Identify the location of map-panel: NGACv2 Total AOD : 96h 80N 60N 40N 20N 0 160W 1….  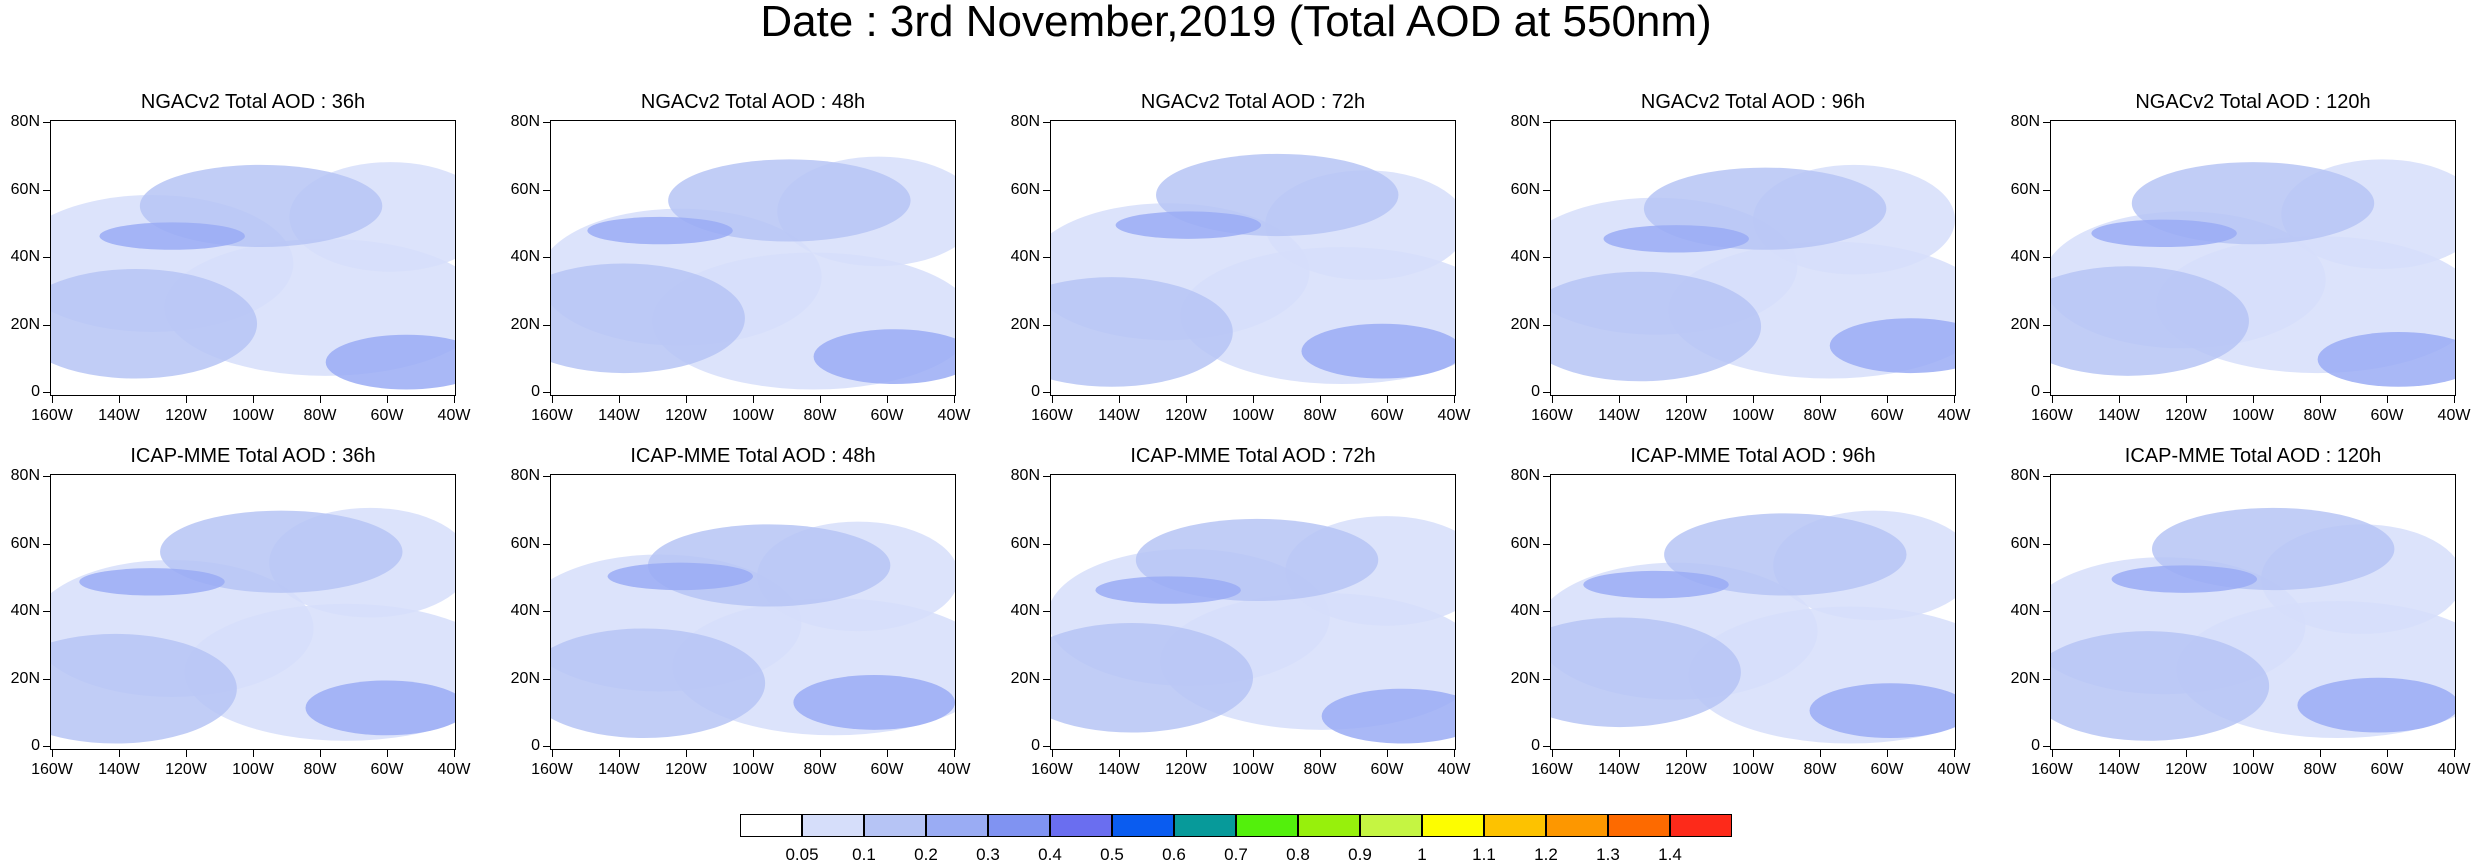
(1741, 258).